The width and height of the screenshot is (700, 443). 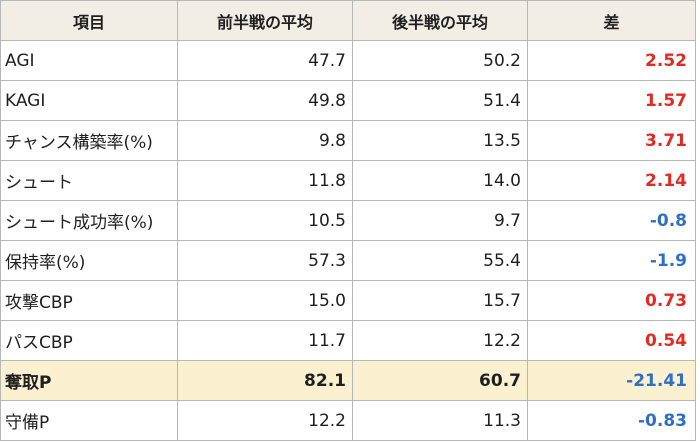 What do you see at coordinates (265, 140) in the screenshot?
I see `cell-first-half: 9.8` at bounding box center [265, 140].